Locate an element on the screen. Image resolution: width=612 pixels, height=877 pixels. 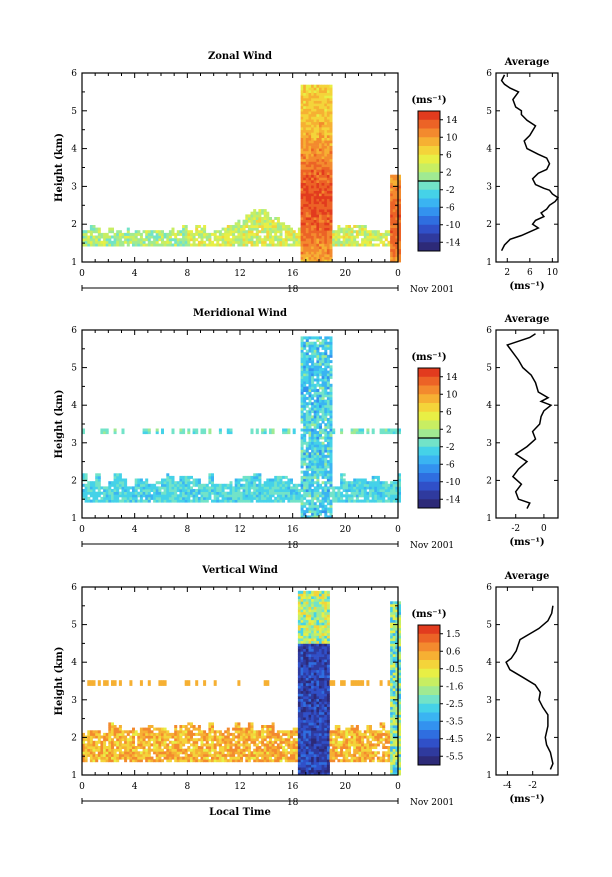
profile-x-tick-label: 2 is located at coordinates (507, 273).